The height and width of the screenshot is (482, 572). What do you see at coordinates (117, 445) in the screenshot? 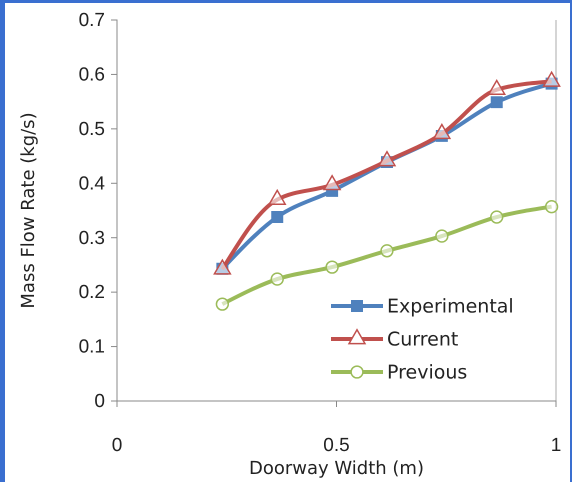
I see `x-tick-label: 0` at bounding box center [117, 445].